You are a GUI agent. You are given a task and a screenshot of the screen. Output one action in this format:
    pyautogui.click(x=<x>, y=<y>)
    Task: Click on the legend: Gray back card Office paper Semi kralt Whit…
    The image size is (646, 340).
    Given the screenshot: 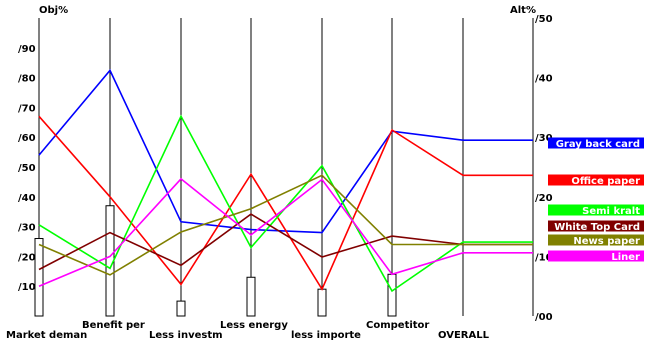 What is the action you would take?
    pyautogui.click(x=596, y=200)
    